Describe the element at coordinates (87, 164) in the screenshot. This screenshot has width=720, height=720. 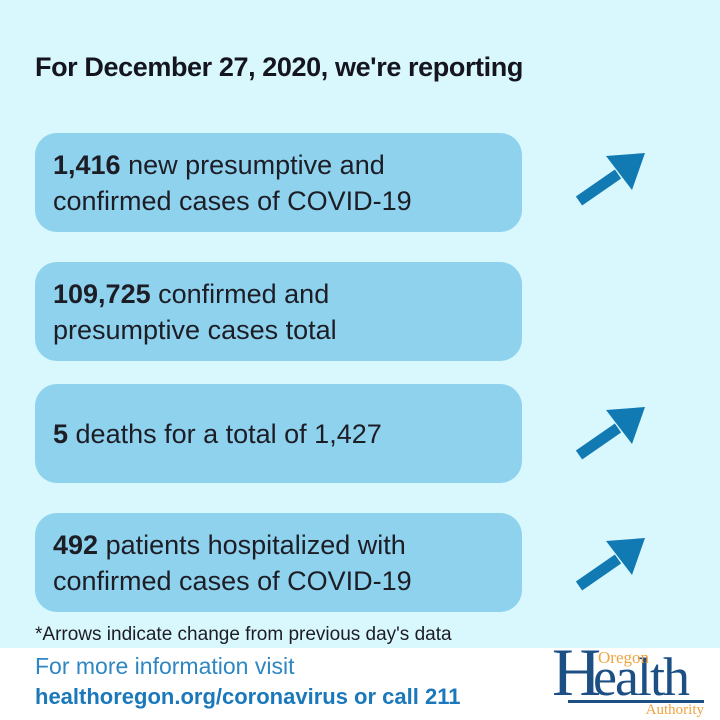
I see `stat-value: 1,416` at that location.